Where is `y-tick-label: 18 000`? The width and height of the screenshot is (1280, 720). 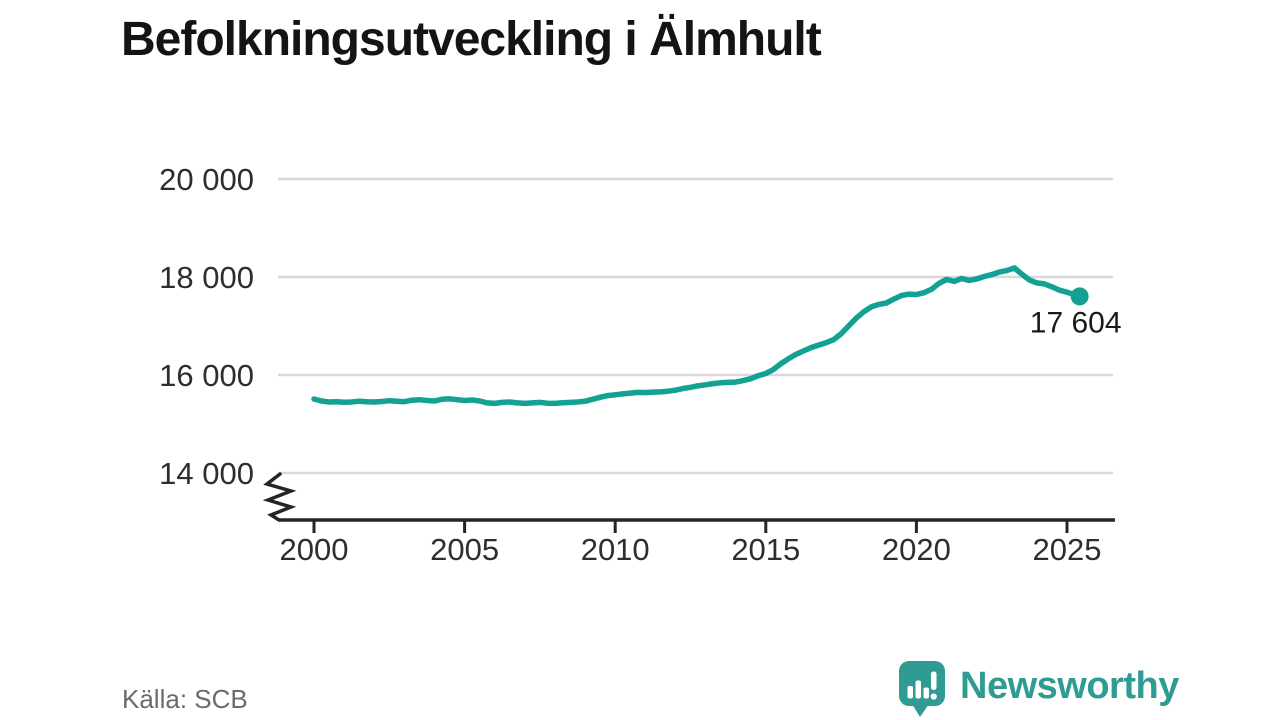
y-tick-label: 18 000 is located at coordinates (206, 277).